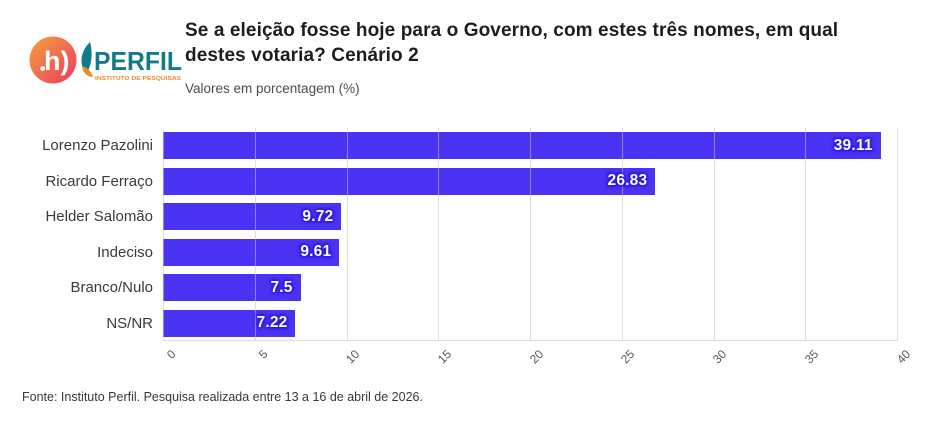 This screenshot has width=925, height=422. Describe the element at coordinates (318, 216) in the screenshot. I see `bar-value-label: 9.72` at that location.